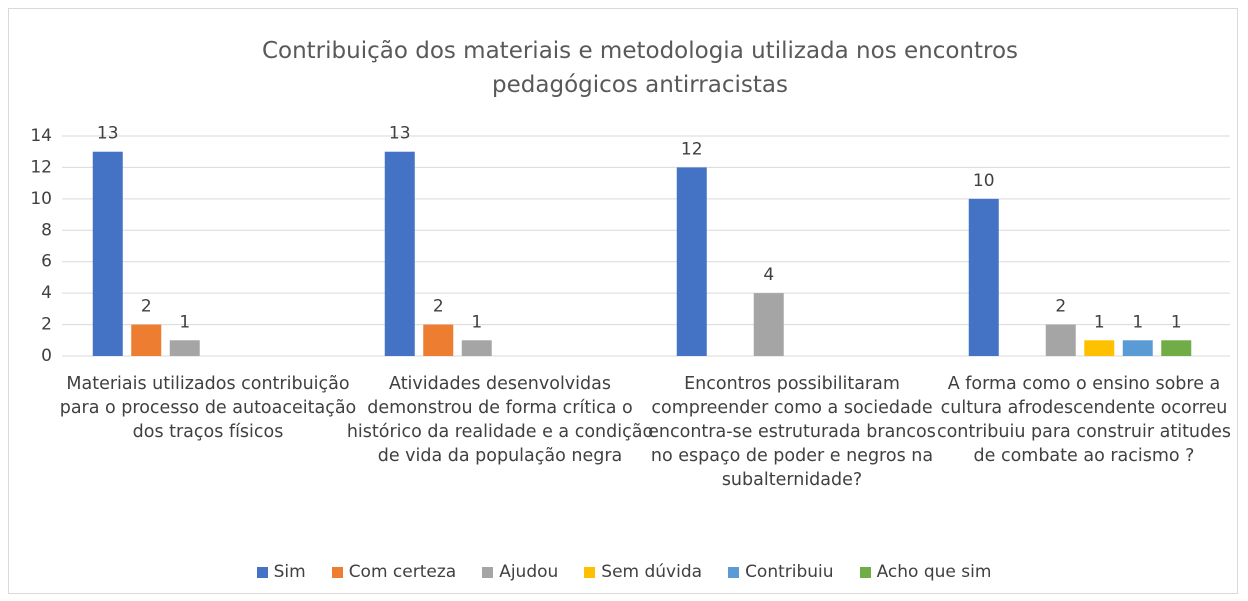 Image resolution: width=1248 pixels, height=601 pixels. I want to click on y-tick-label: 2, so click(46, 325).